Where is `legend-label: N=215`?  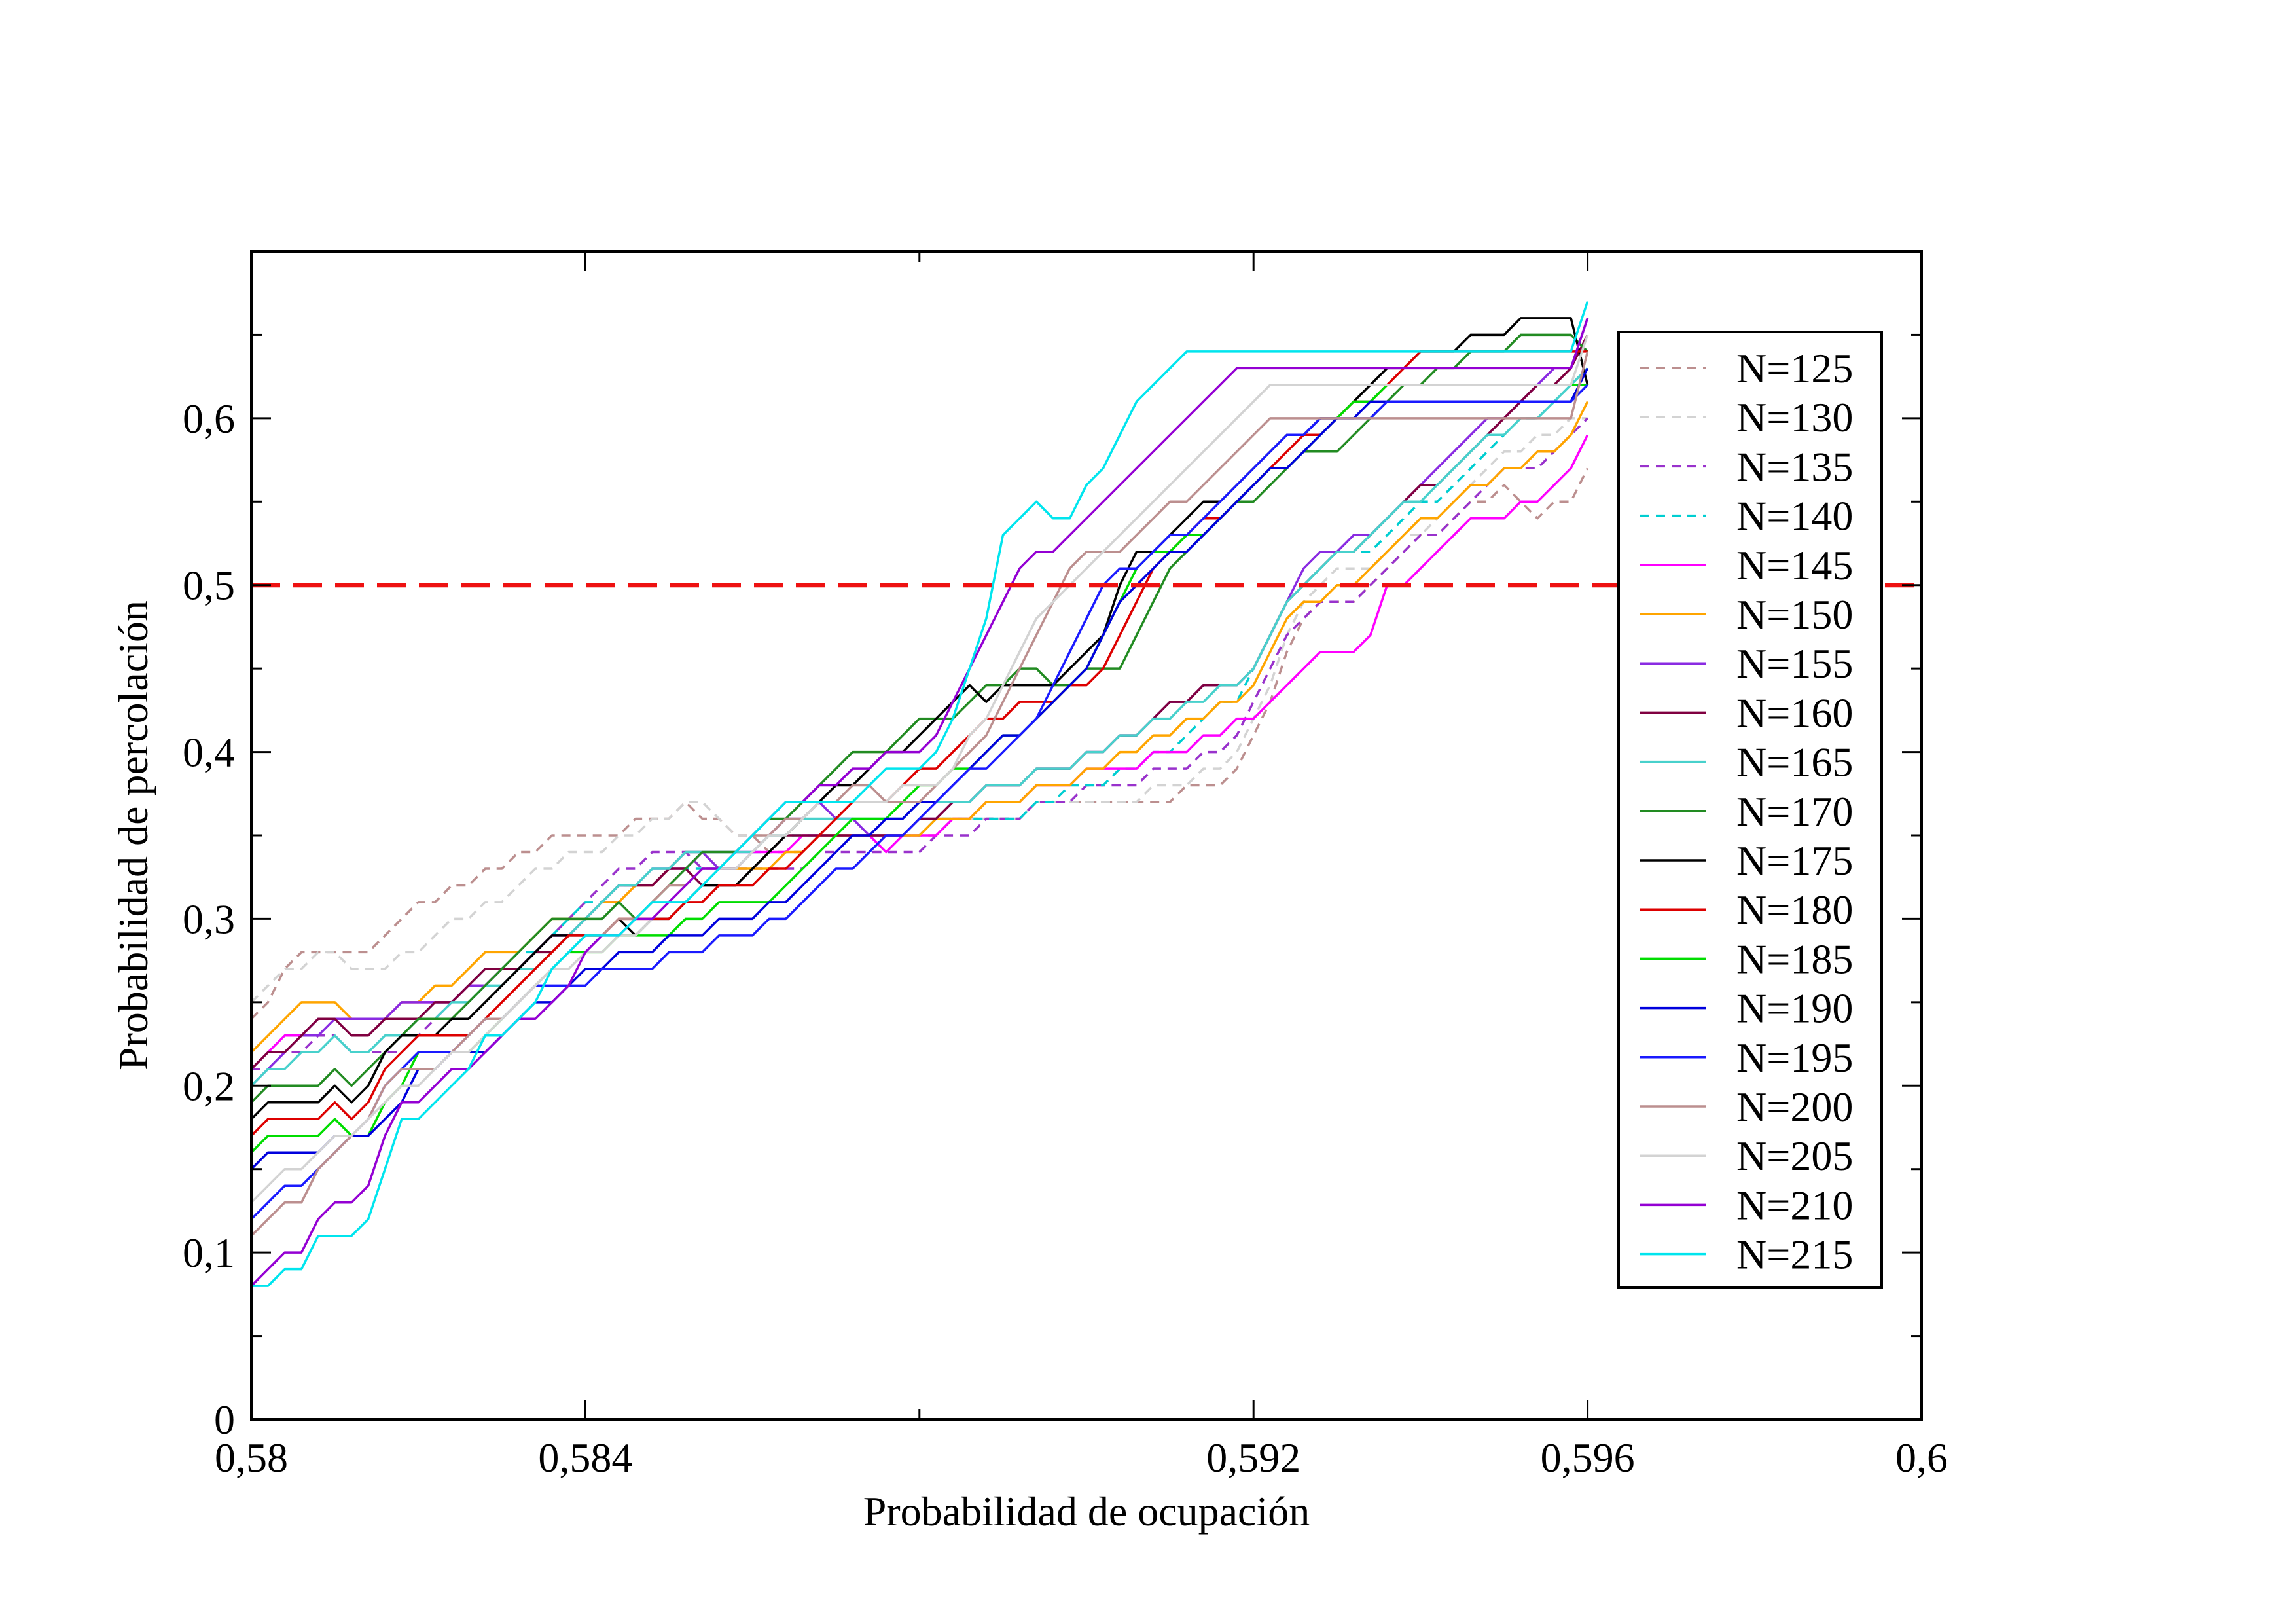 legend-label: N=215 is located at coordinates (1794, 1254).